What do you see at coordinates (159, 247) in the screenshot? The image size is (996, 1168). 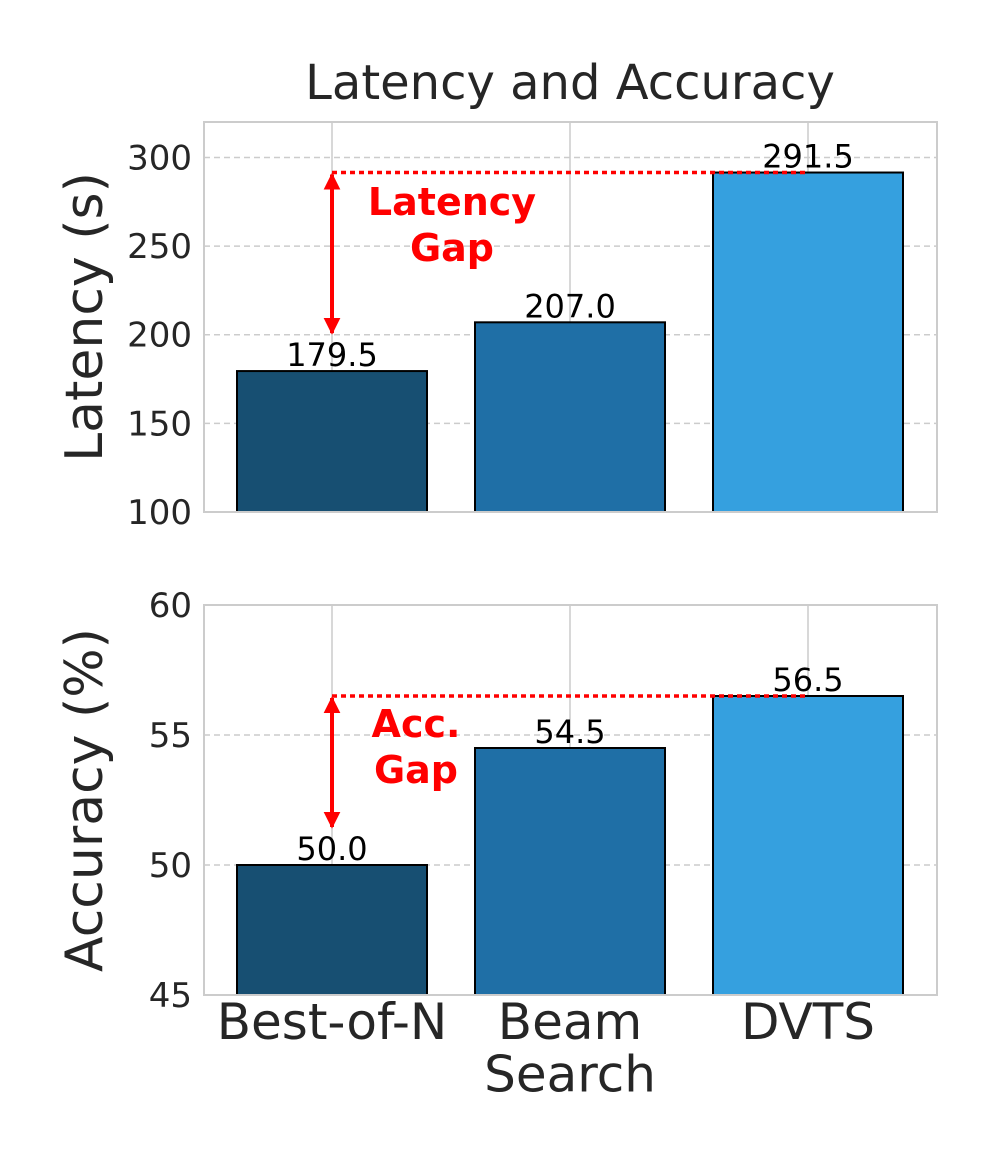 I see `y-tick-label: 250` at bounding box center [159, 247].